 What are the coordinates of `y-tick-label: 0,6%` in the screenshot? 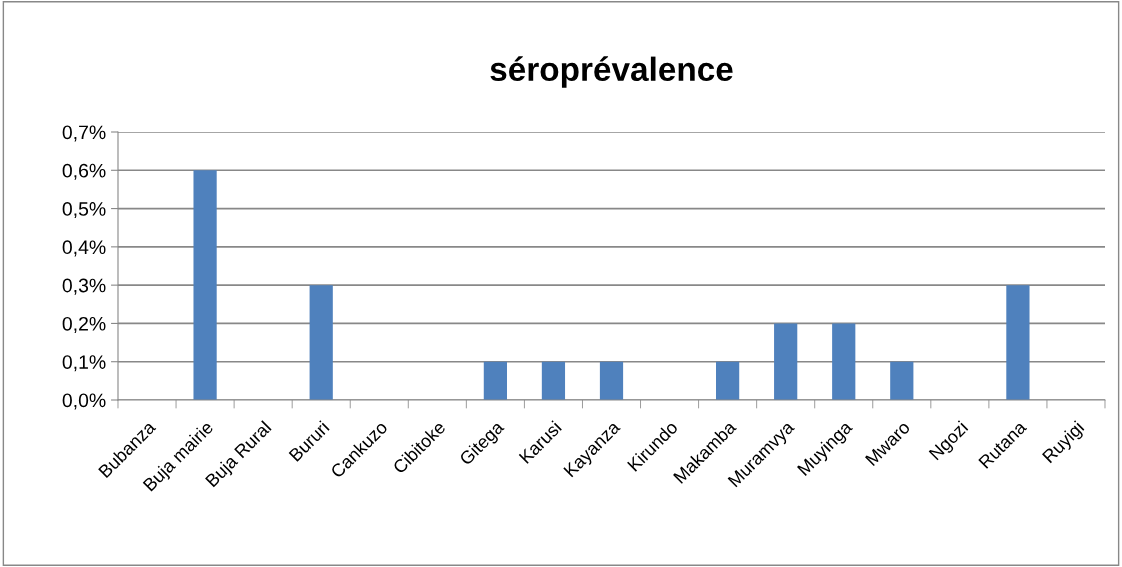 It's located at (84, 171).